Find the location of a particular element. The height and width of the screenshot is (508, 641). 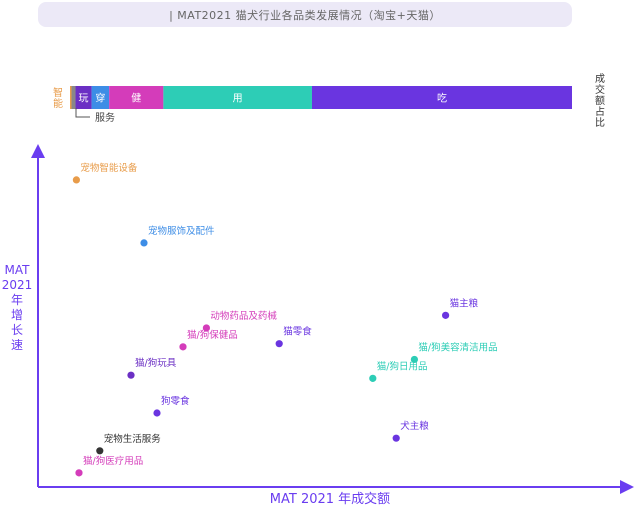

share-segment-label-4: 健 is located at coordinates (136, 99).